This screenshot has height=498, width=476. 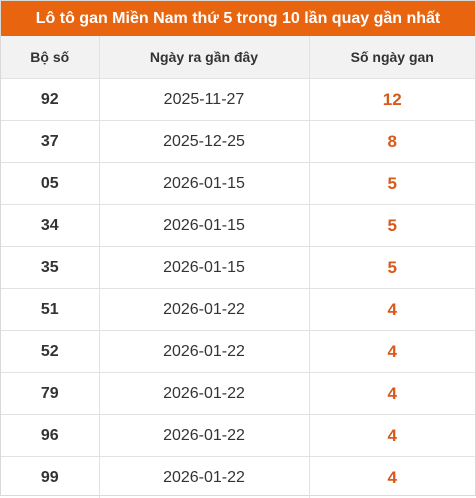 I want to click on header-last-date: Ngày ra gần đây, so click(x=204, y=57).